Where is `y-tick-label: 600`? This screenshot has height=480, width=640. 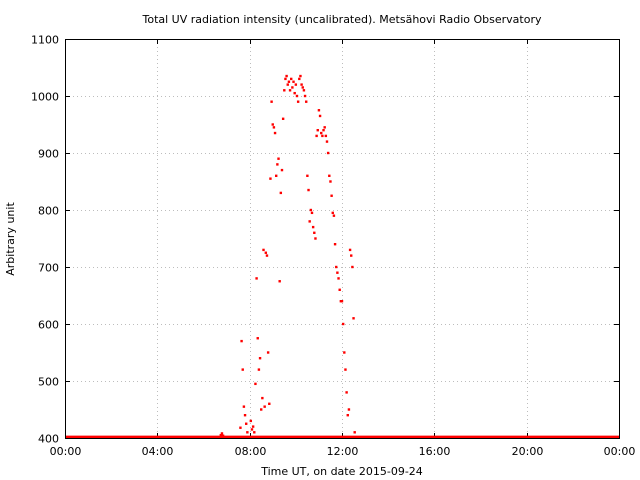
y-tick-label: 600 is located at coordinates (48, 325).